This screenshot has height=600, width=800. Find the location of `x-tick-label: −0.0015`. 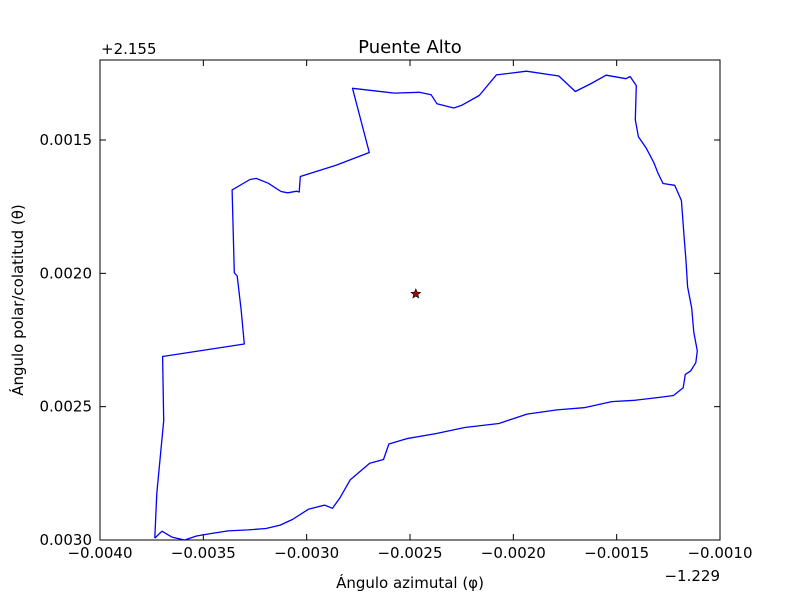

x-tick-label: −0.0015 is located at coordinates (616, 553).